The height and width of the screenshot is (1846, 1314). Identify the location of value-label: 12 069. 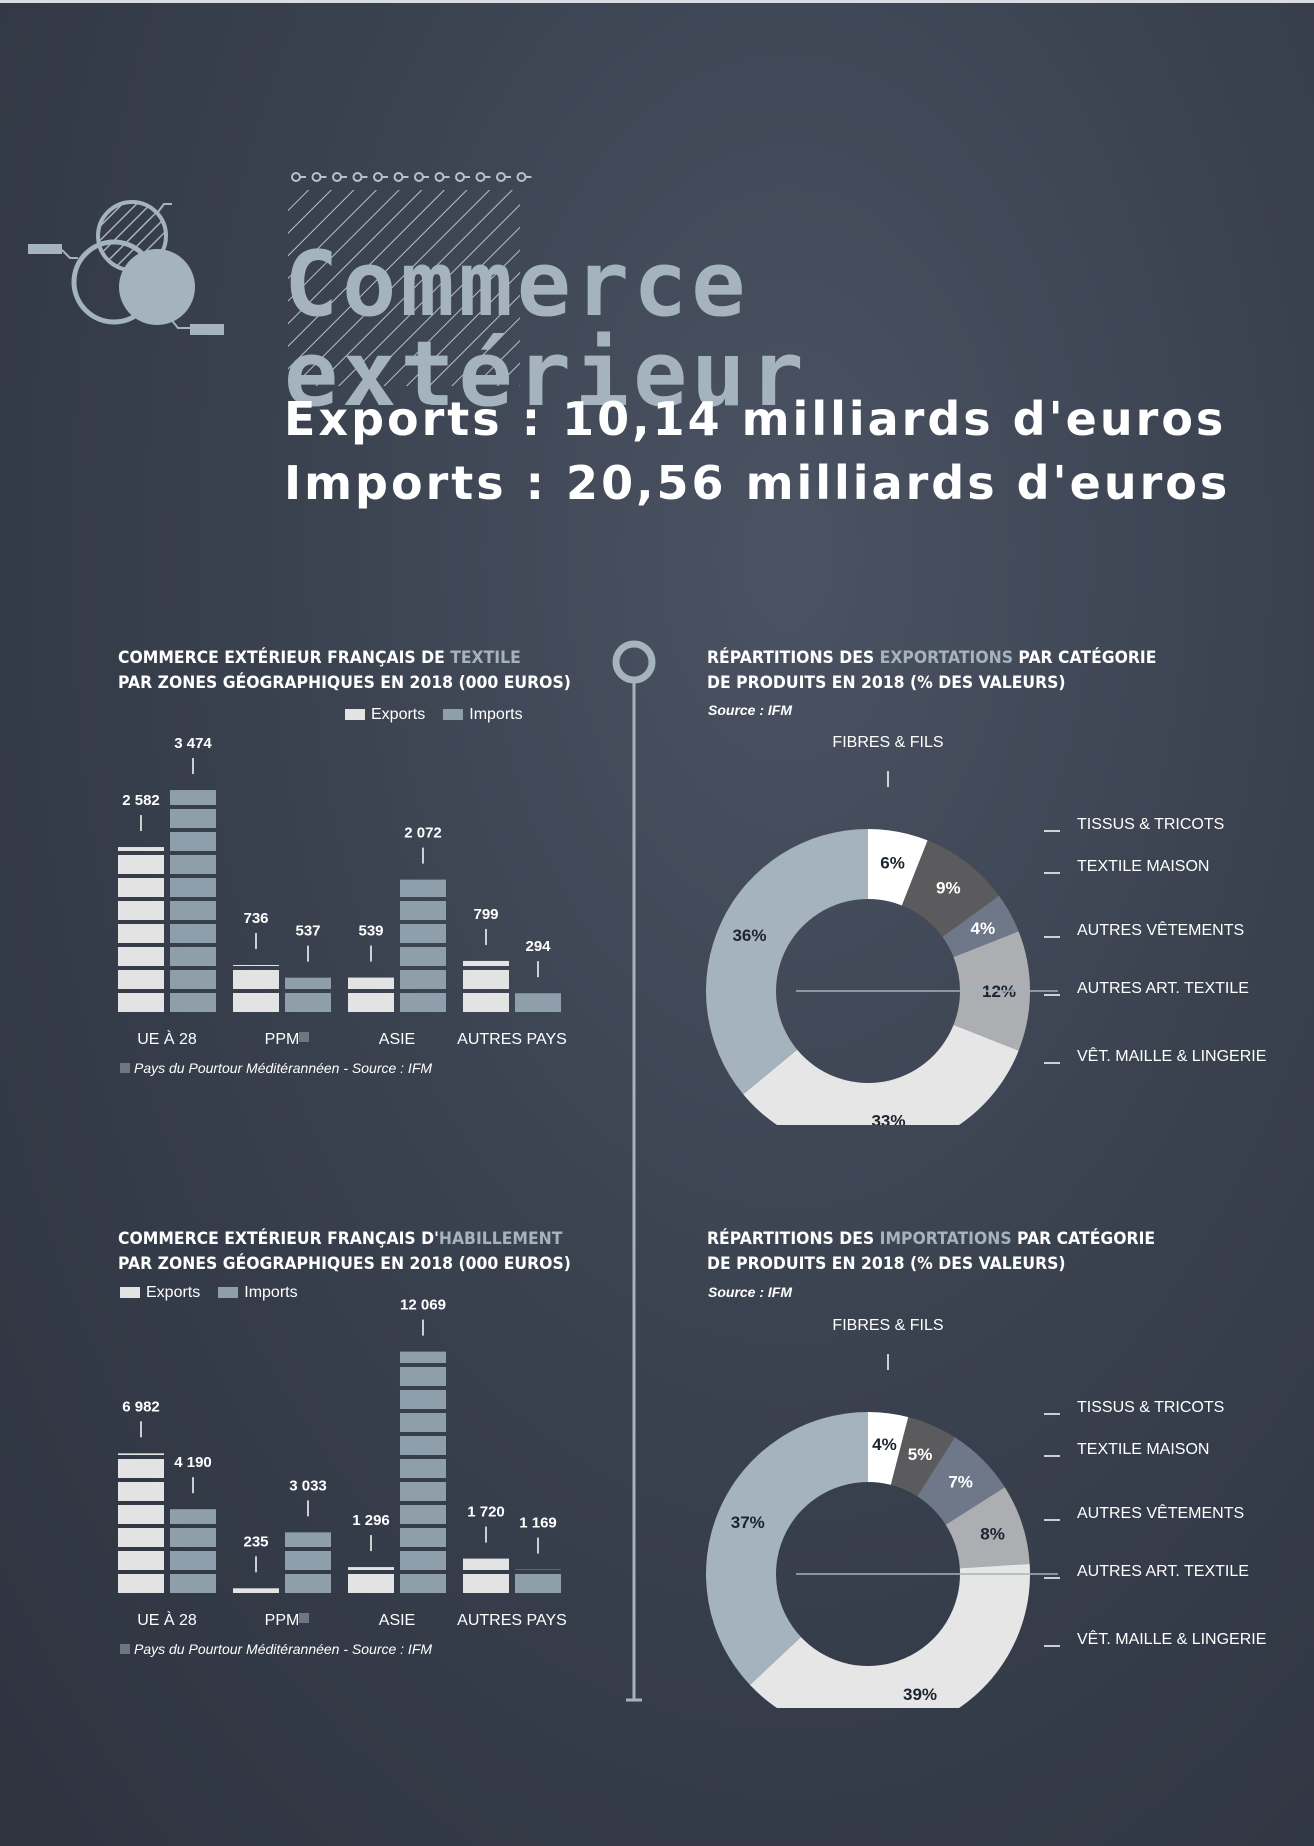
(423, 1305).